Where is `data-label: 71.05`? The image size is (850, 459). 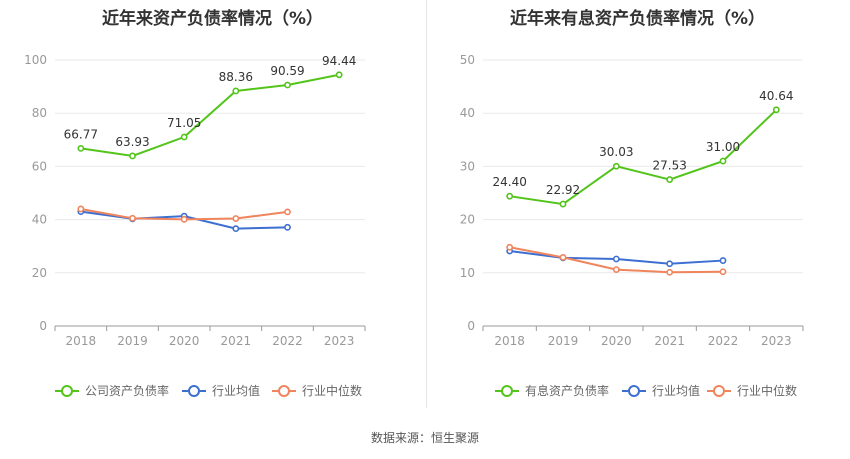 data-label: 71.05 is located at coordinates (184, 123).